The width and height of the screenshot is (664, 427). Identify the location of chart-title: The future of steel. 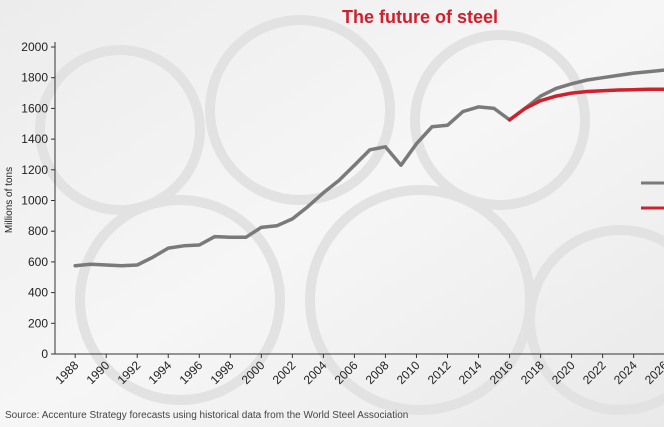
(420, 17).